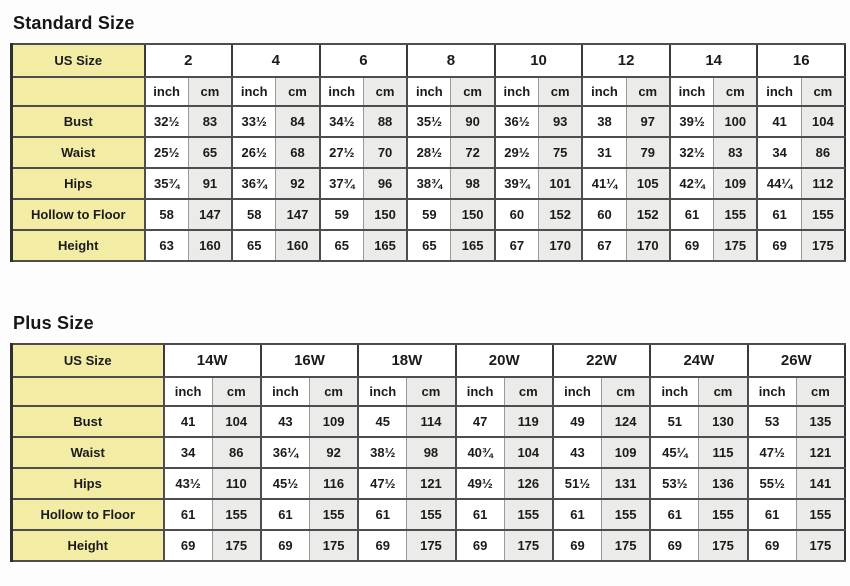  What do you see at coordinates (87, 391) in the screenshot?
I see `blank-header-cell` at bounding box center [87, 391].